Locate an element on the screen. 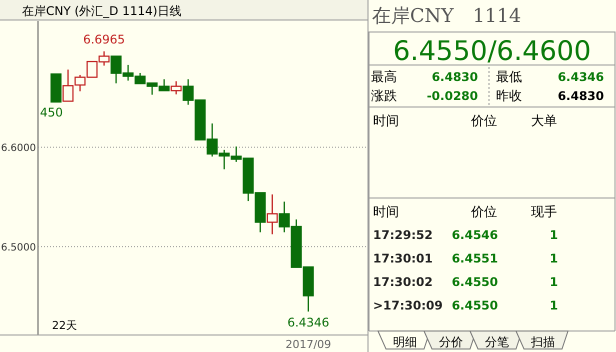 The height and width of the screenshot is (352, 616). text: 17:30:01 is located at coordinates (403, 259).